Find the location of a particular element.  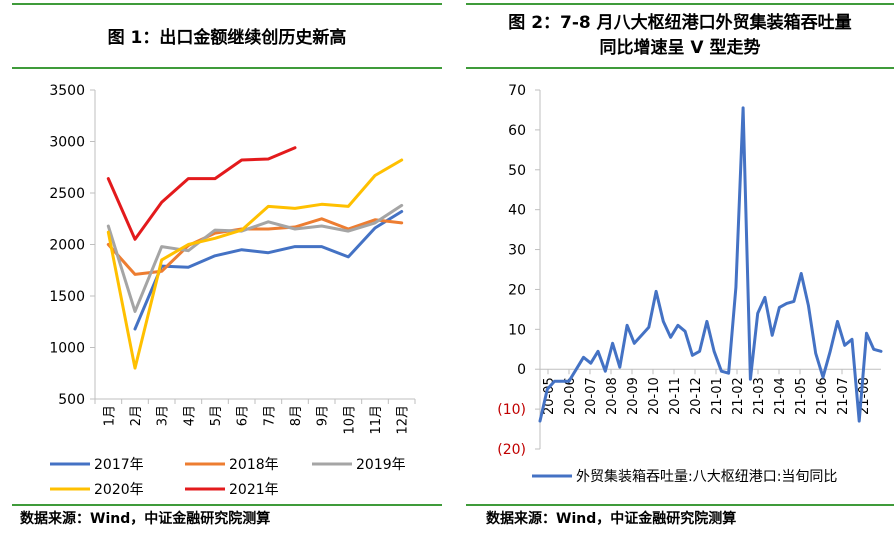

series-line-2020年 is located at coordinates (255, 264).